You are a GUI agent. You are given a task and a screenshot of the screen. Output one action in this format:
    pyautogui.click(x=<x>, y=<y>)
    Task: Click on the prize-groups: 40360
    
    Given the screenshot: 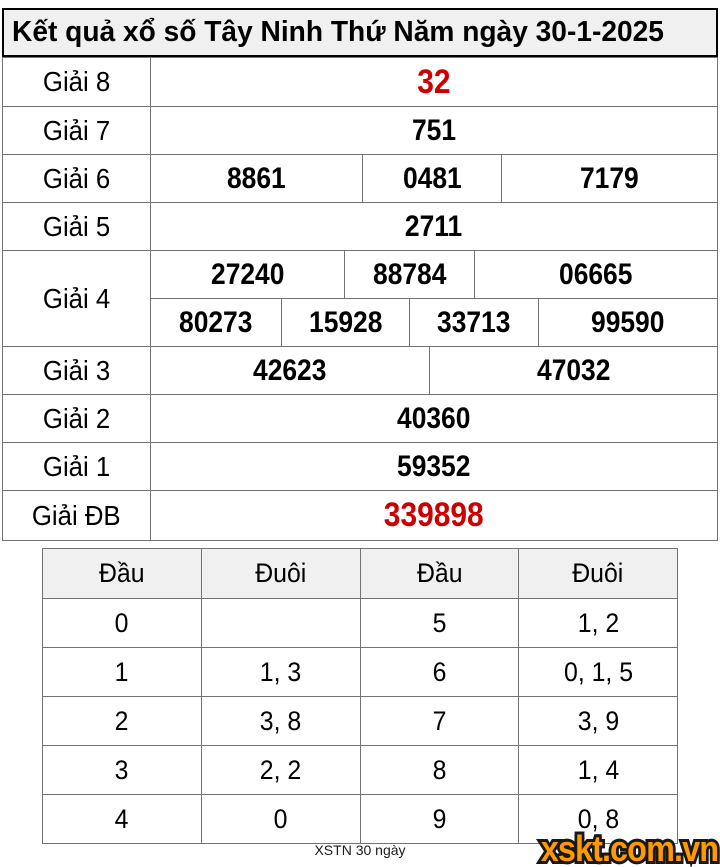 What is the action you would take?
    pyautogui.click(x=434, y=418)
    